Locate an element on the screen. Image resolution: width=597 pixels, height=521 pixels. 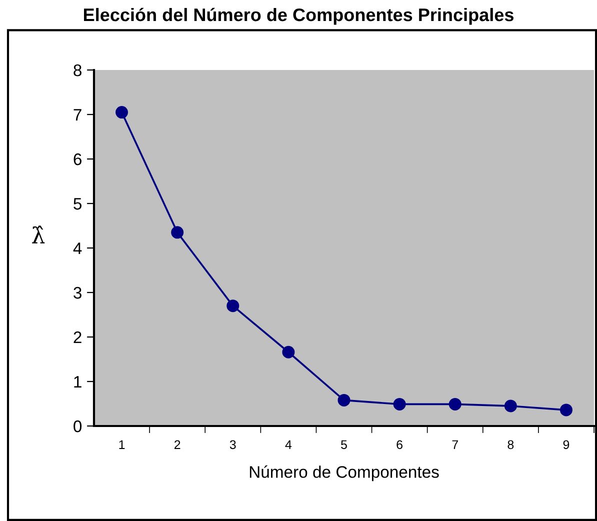
y-tick-label: 2 is located at coordinates (78, 337).